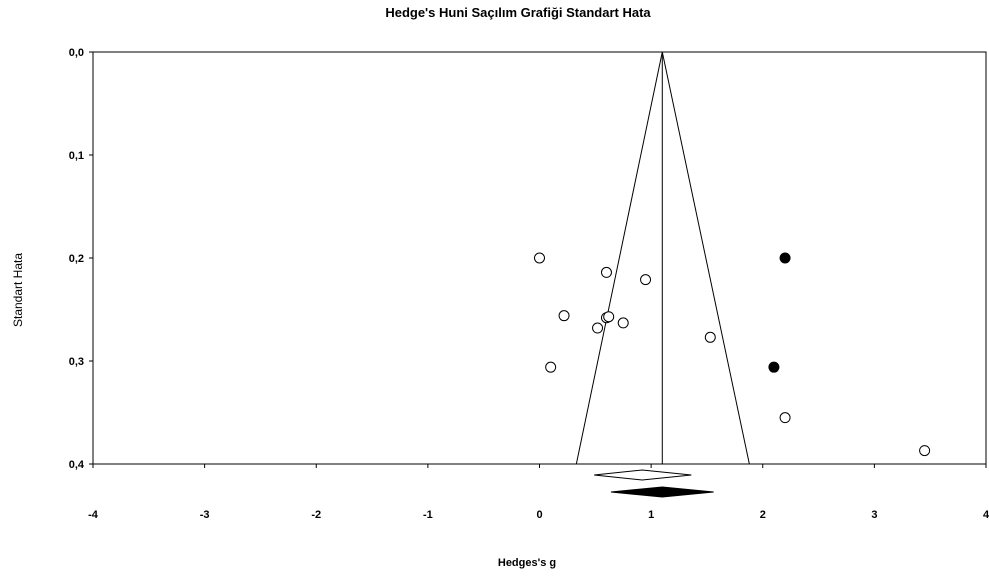 Image resolution: width=989 pixels, height=579 pixels. Describe the element at coordinates (18, 290) in the screenshot. I see `y-axis-label: Standart Hata` at that location.